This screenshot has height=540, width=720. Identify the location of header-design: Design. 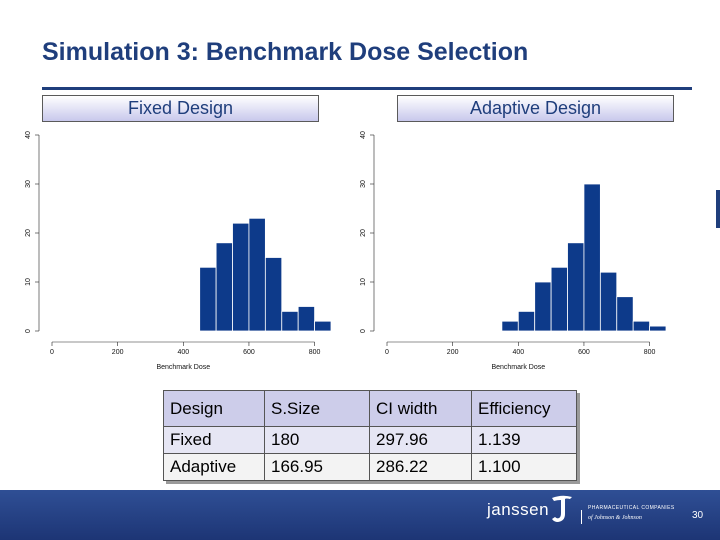
(214, 408).